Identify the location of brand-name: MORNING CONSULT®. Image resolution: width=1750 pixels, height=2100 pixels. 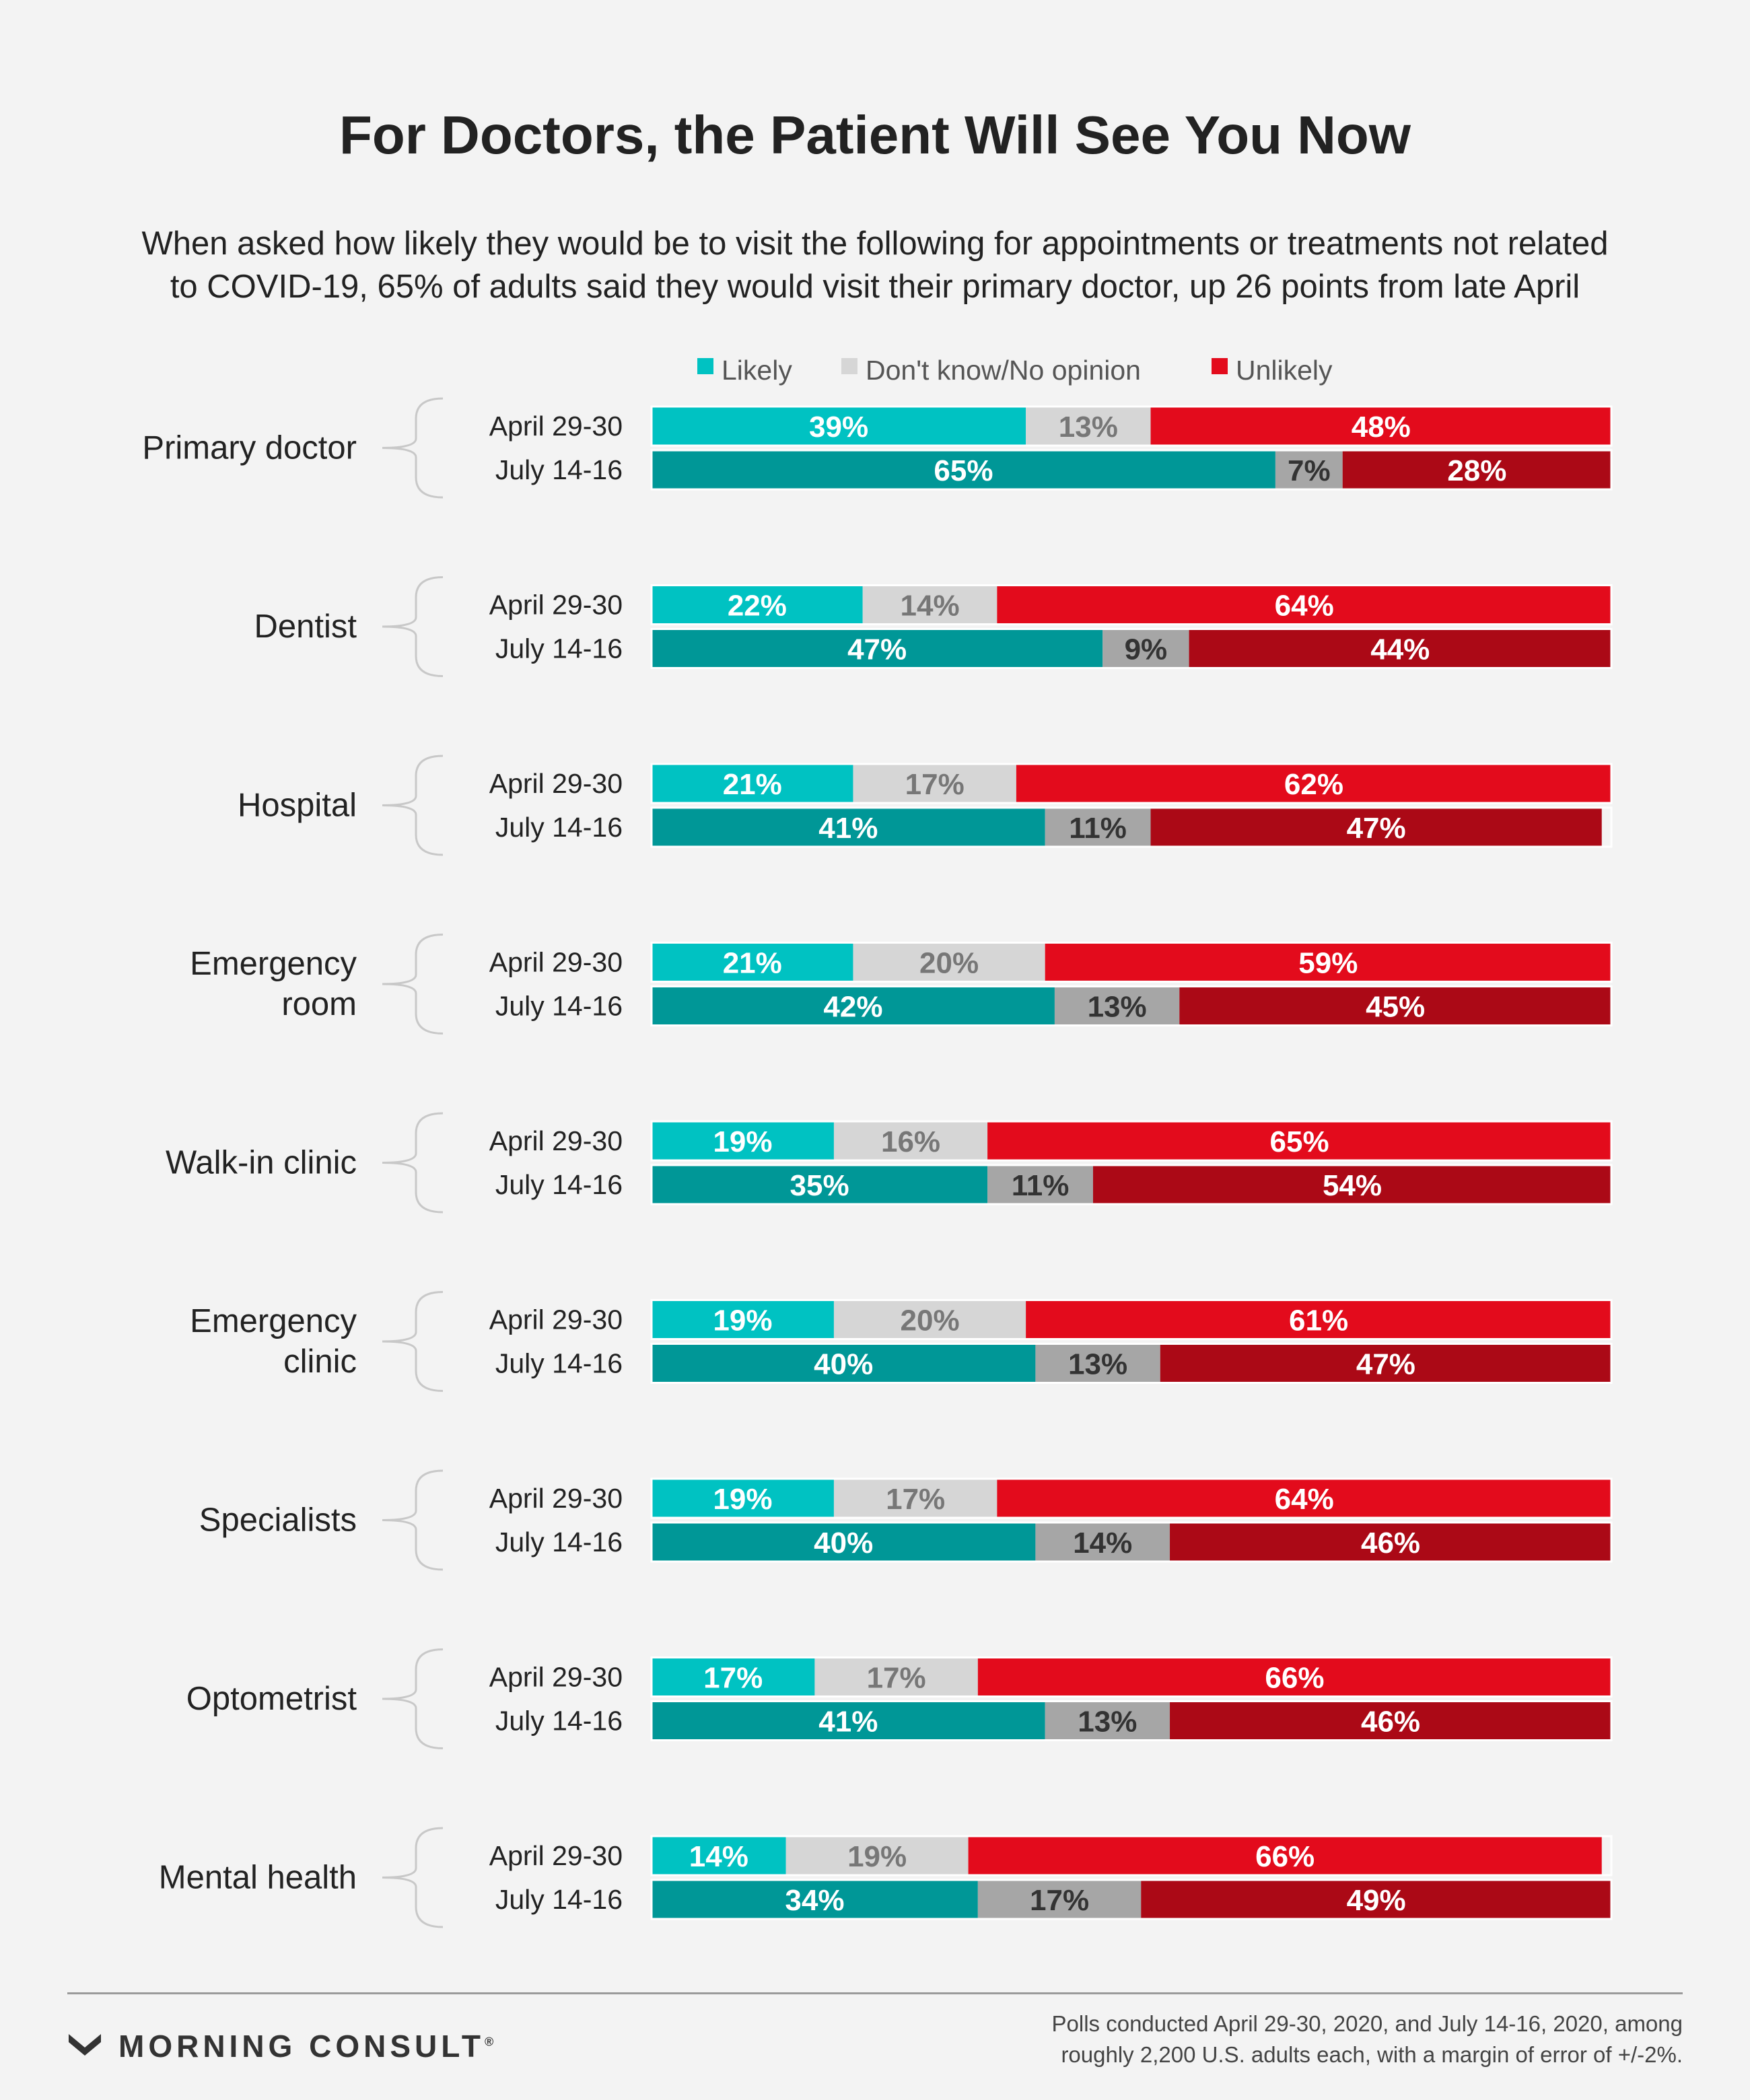
(308, 2046).